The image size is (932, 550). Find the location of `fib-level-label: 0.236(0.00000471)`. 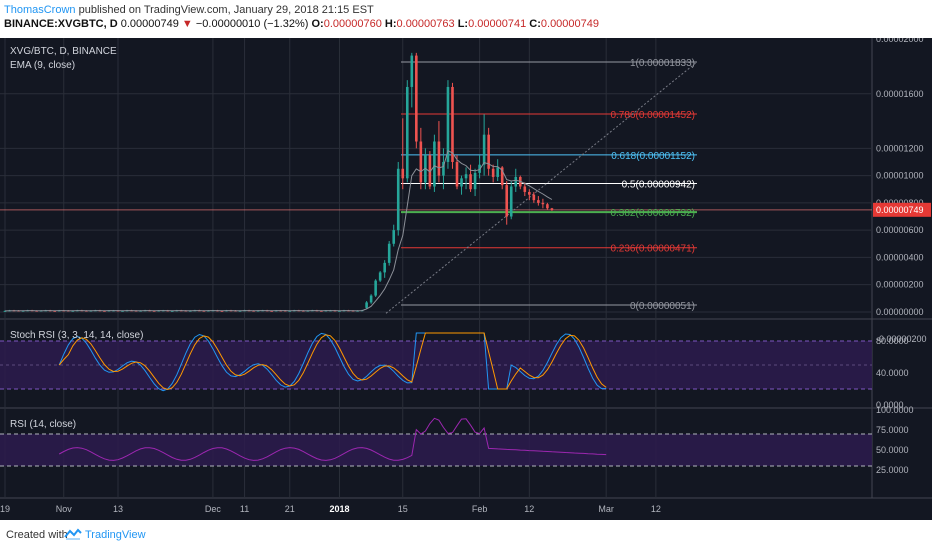

fib-level-label: 0.236(0.00000471) is located at coordinates (652, 249).